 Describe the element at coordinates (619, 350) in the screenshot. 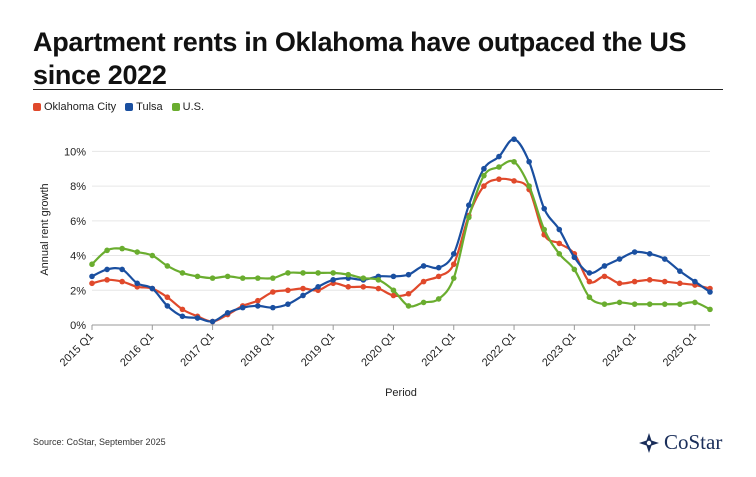

I see `x-tick-label: 2024 Q1` at that location.